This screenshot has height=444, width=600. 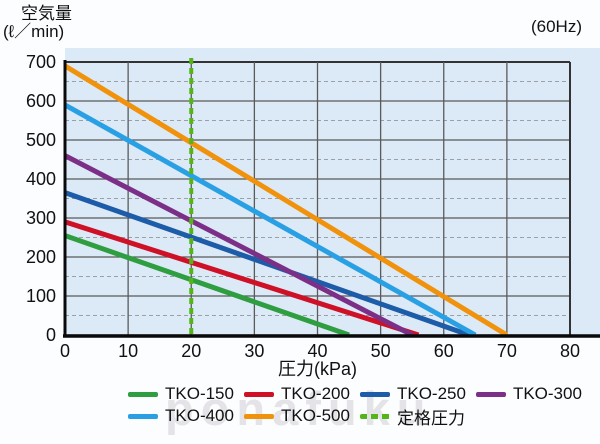 I want to click on legend-item: TKO-400, so click(x=181, y=416).